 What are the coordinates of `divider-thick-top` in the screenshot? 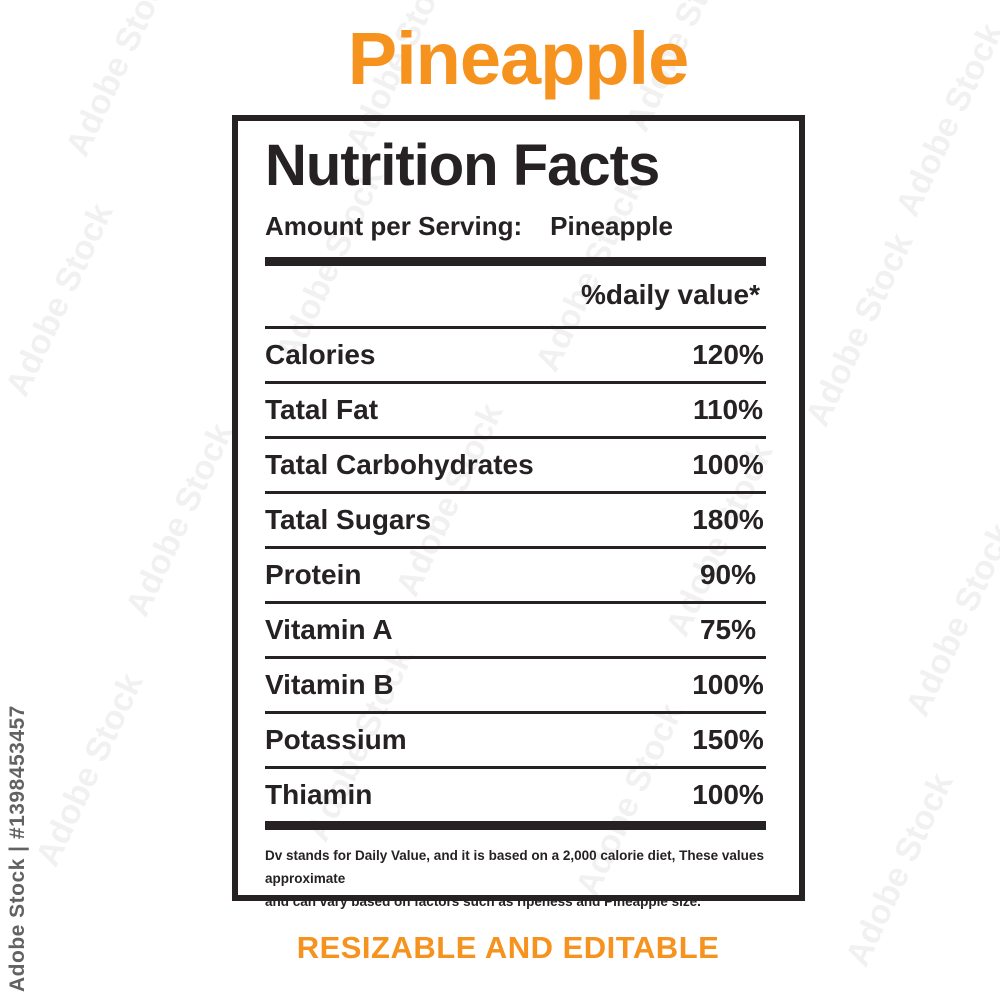 It's located at (515, 261).